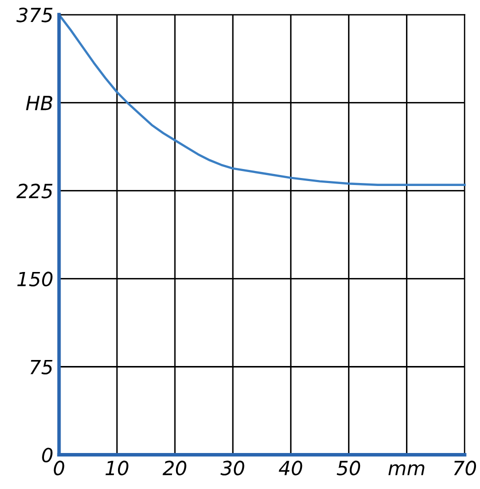  What do you see at coordinates (34, 191) in the screenshot?
I see `y-tick-label: 225` at bounding box center [34, 191].